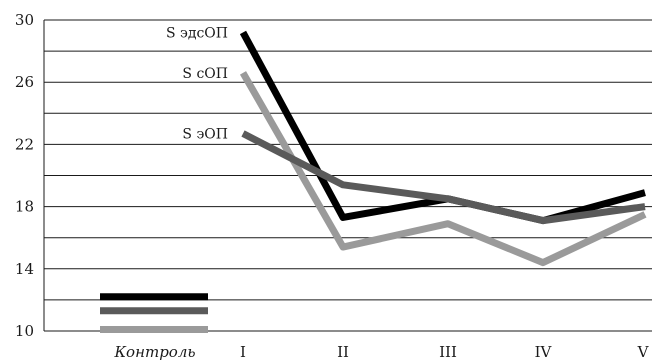 The width and height of the screenshot is (652, 363). Describe the element at coordinates (343, 352) in the screenshot. I see `x-tick-label: II` at that location.